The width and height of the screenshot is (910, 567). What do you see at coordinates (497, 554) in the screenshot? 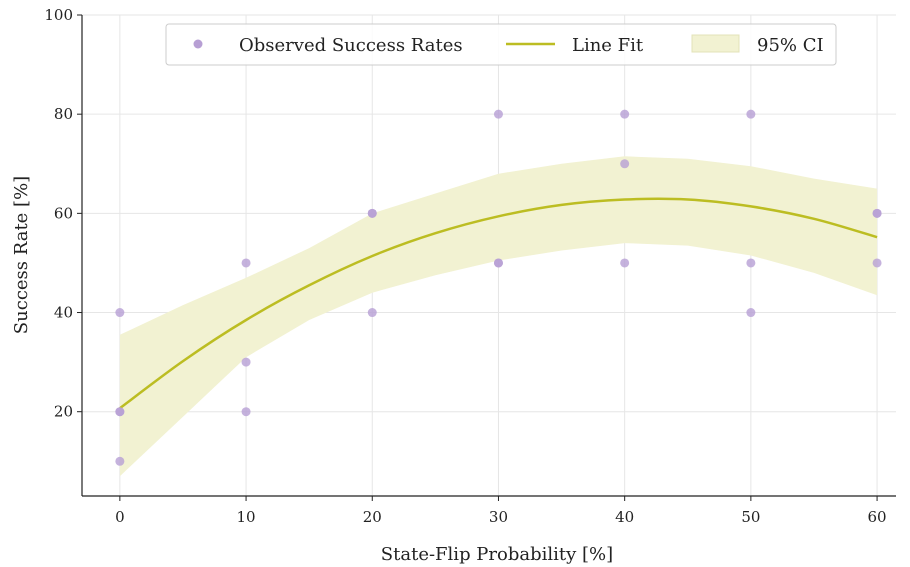
I see `x-axis-label: State-Flip Probability [%]` at bounding box center [497, 554].